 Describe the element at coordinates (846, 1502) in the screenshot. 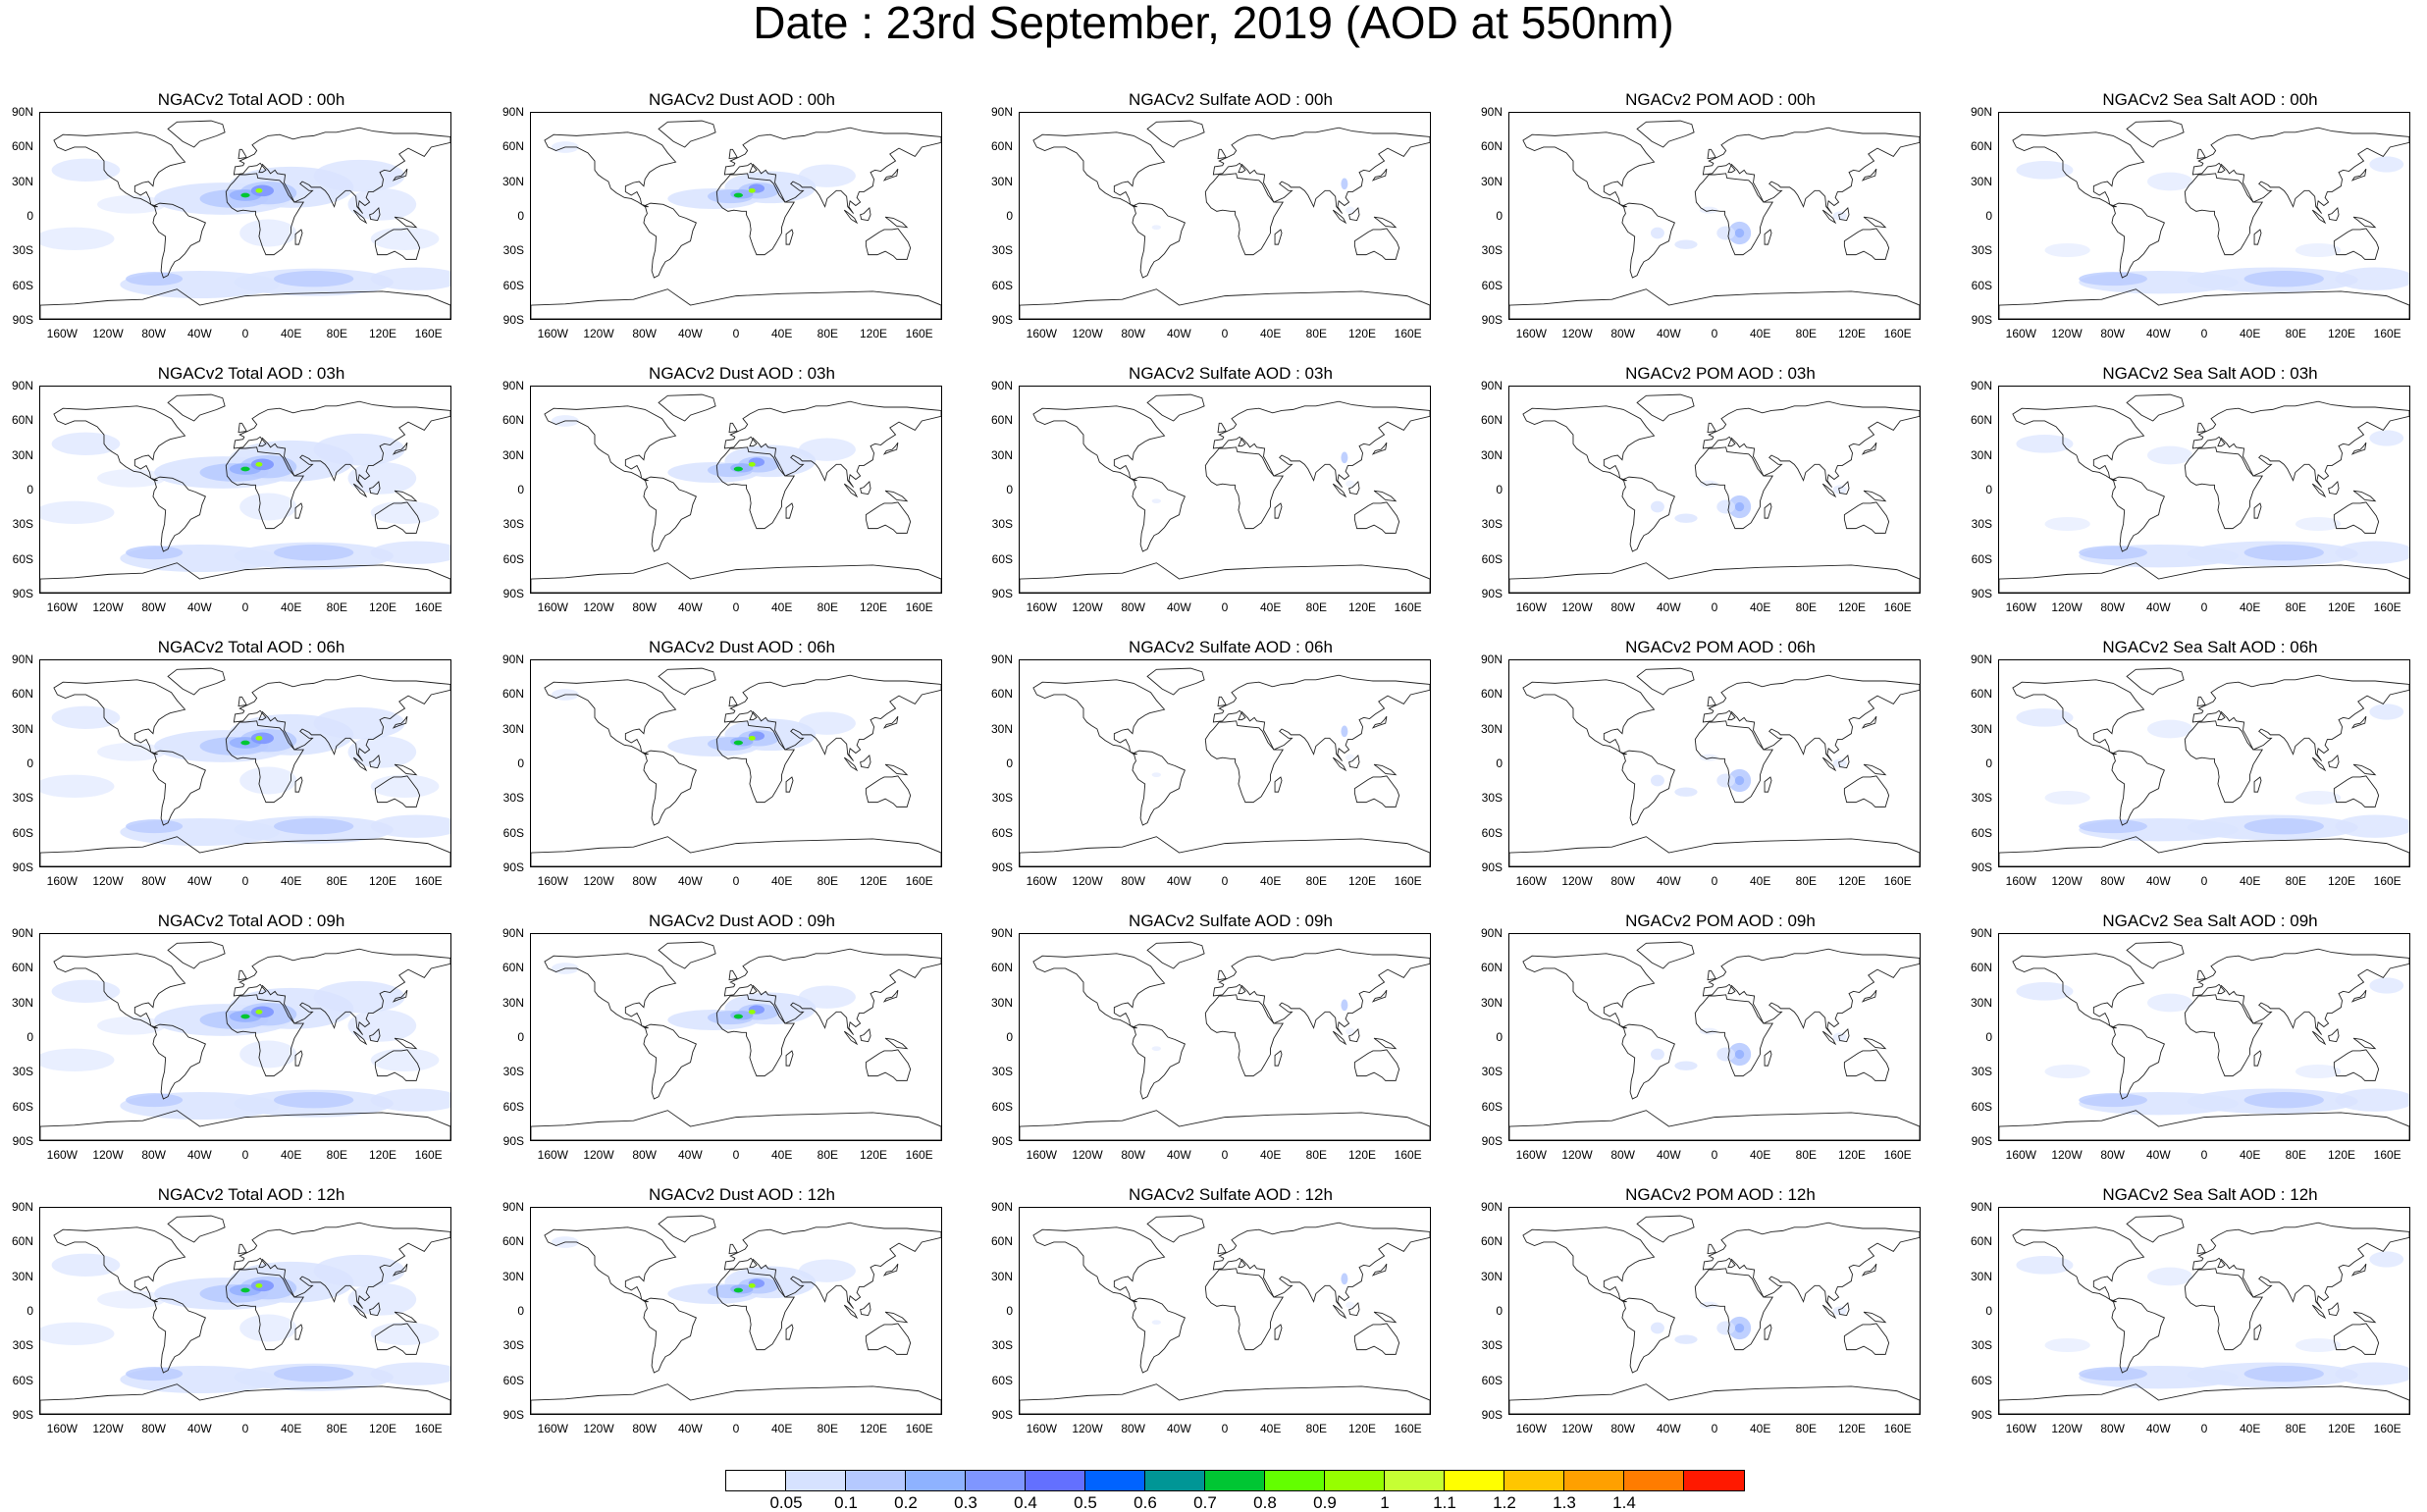

I see `colorbar-tick-label: 0.1` at that location.